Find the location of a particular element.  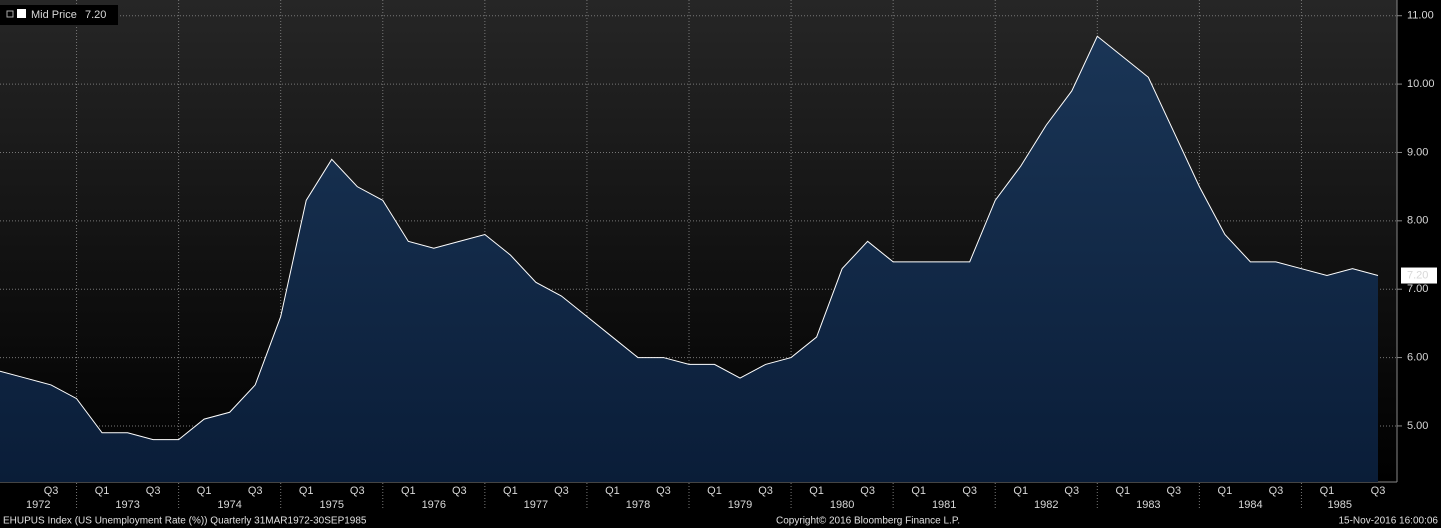

x-year-label: 1985 is located at coordinates (1339, 505).